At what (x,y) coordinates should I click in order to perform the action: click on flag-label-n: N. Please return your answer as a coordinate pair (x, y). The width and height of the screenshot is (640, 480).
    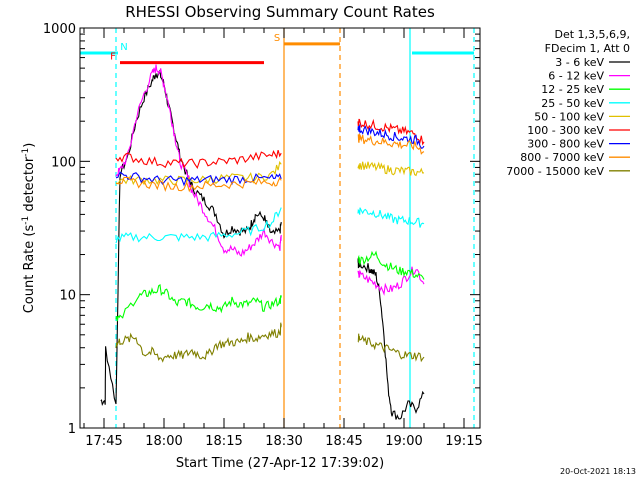
    Looking at the image, I should click on (123, 47).